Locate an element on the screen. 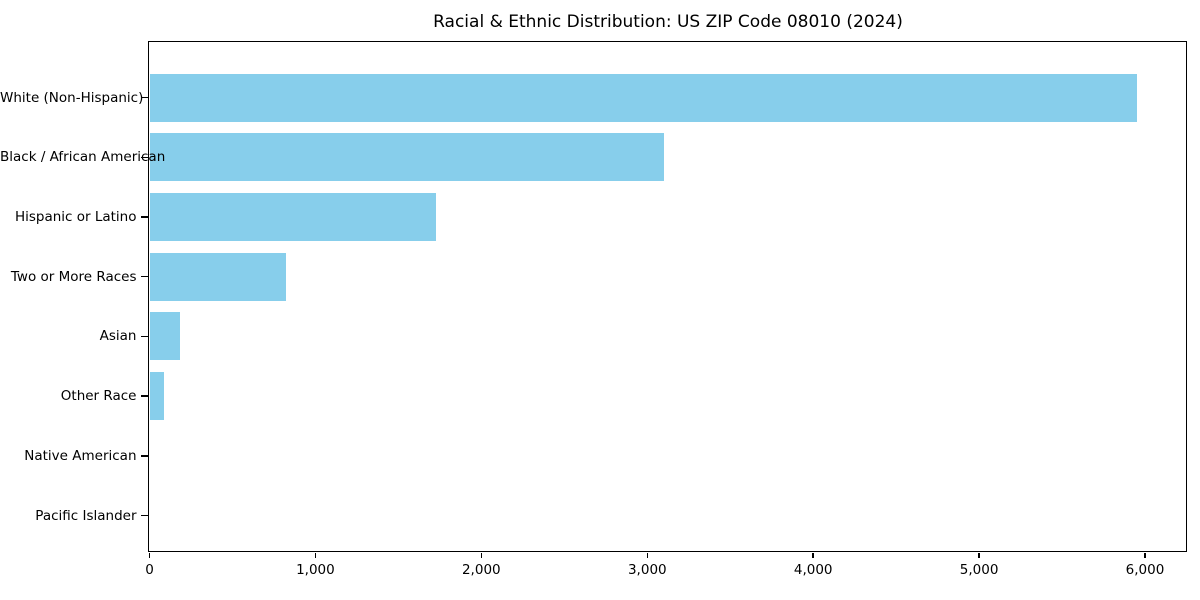 The image size is (1200, 600). x-axis-label: 2,000 is located at coordinates (481, 569).